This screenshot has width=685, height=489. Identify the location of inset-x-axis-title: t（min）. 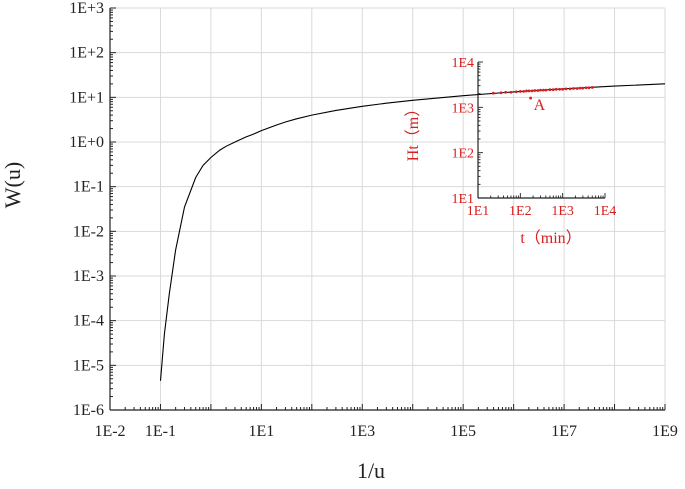
(550, 238).